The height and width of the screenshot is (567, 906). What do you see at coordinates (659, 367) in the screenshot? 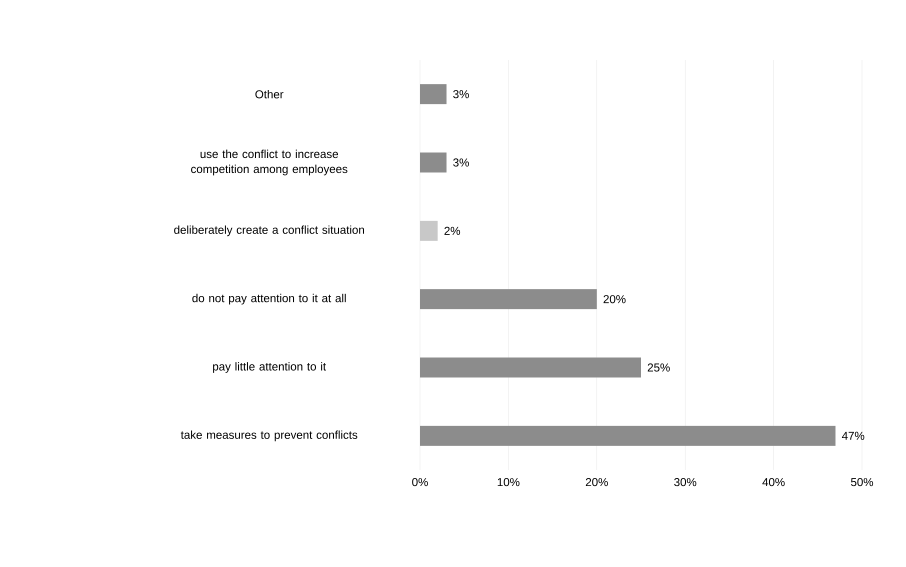
I see `data-label: 25%` at bounding box center [659, 367].